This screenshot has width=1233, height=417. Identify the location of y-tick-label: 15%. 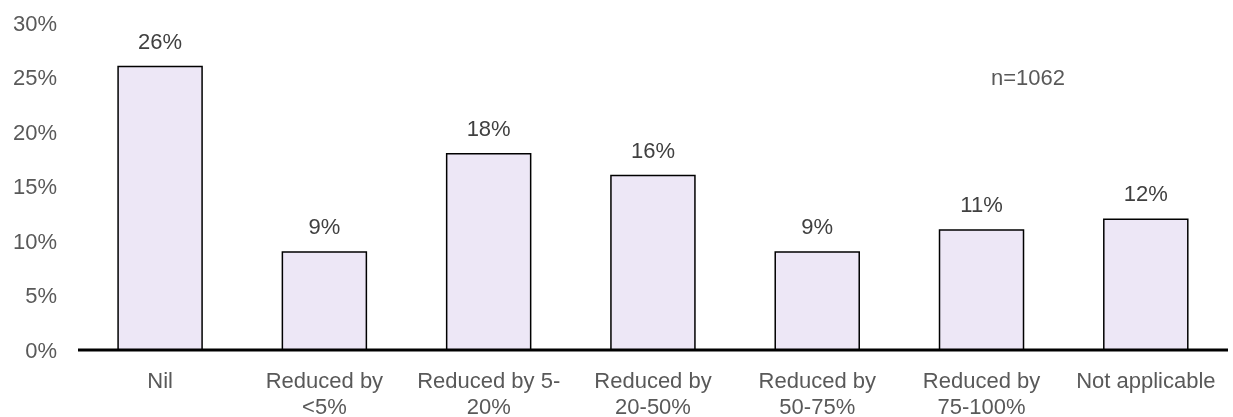
(34, 187).